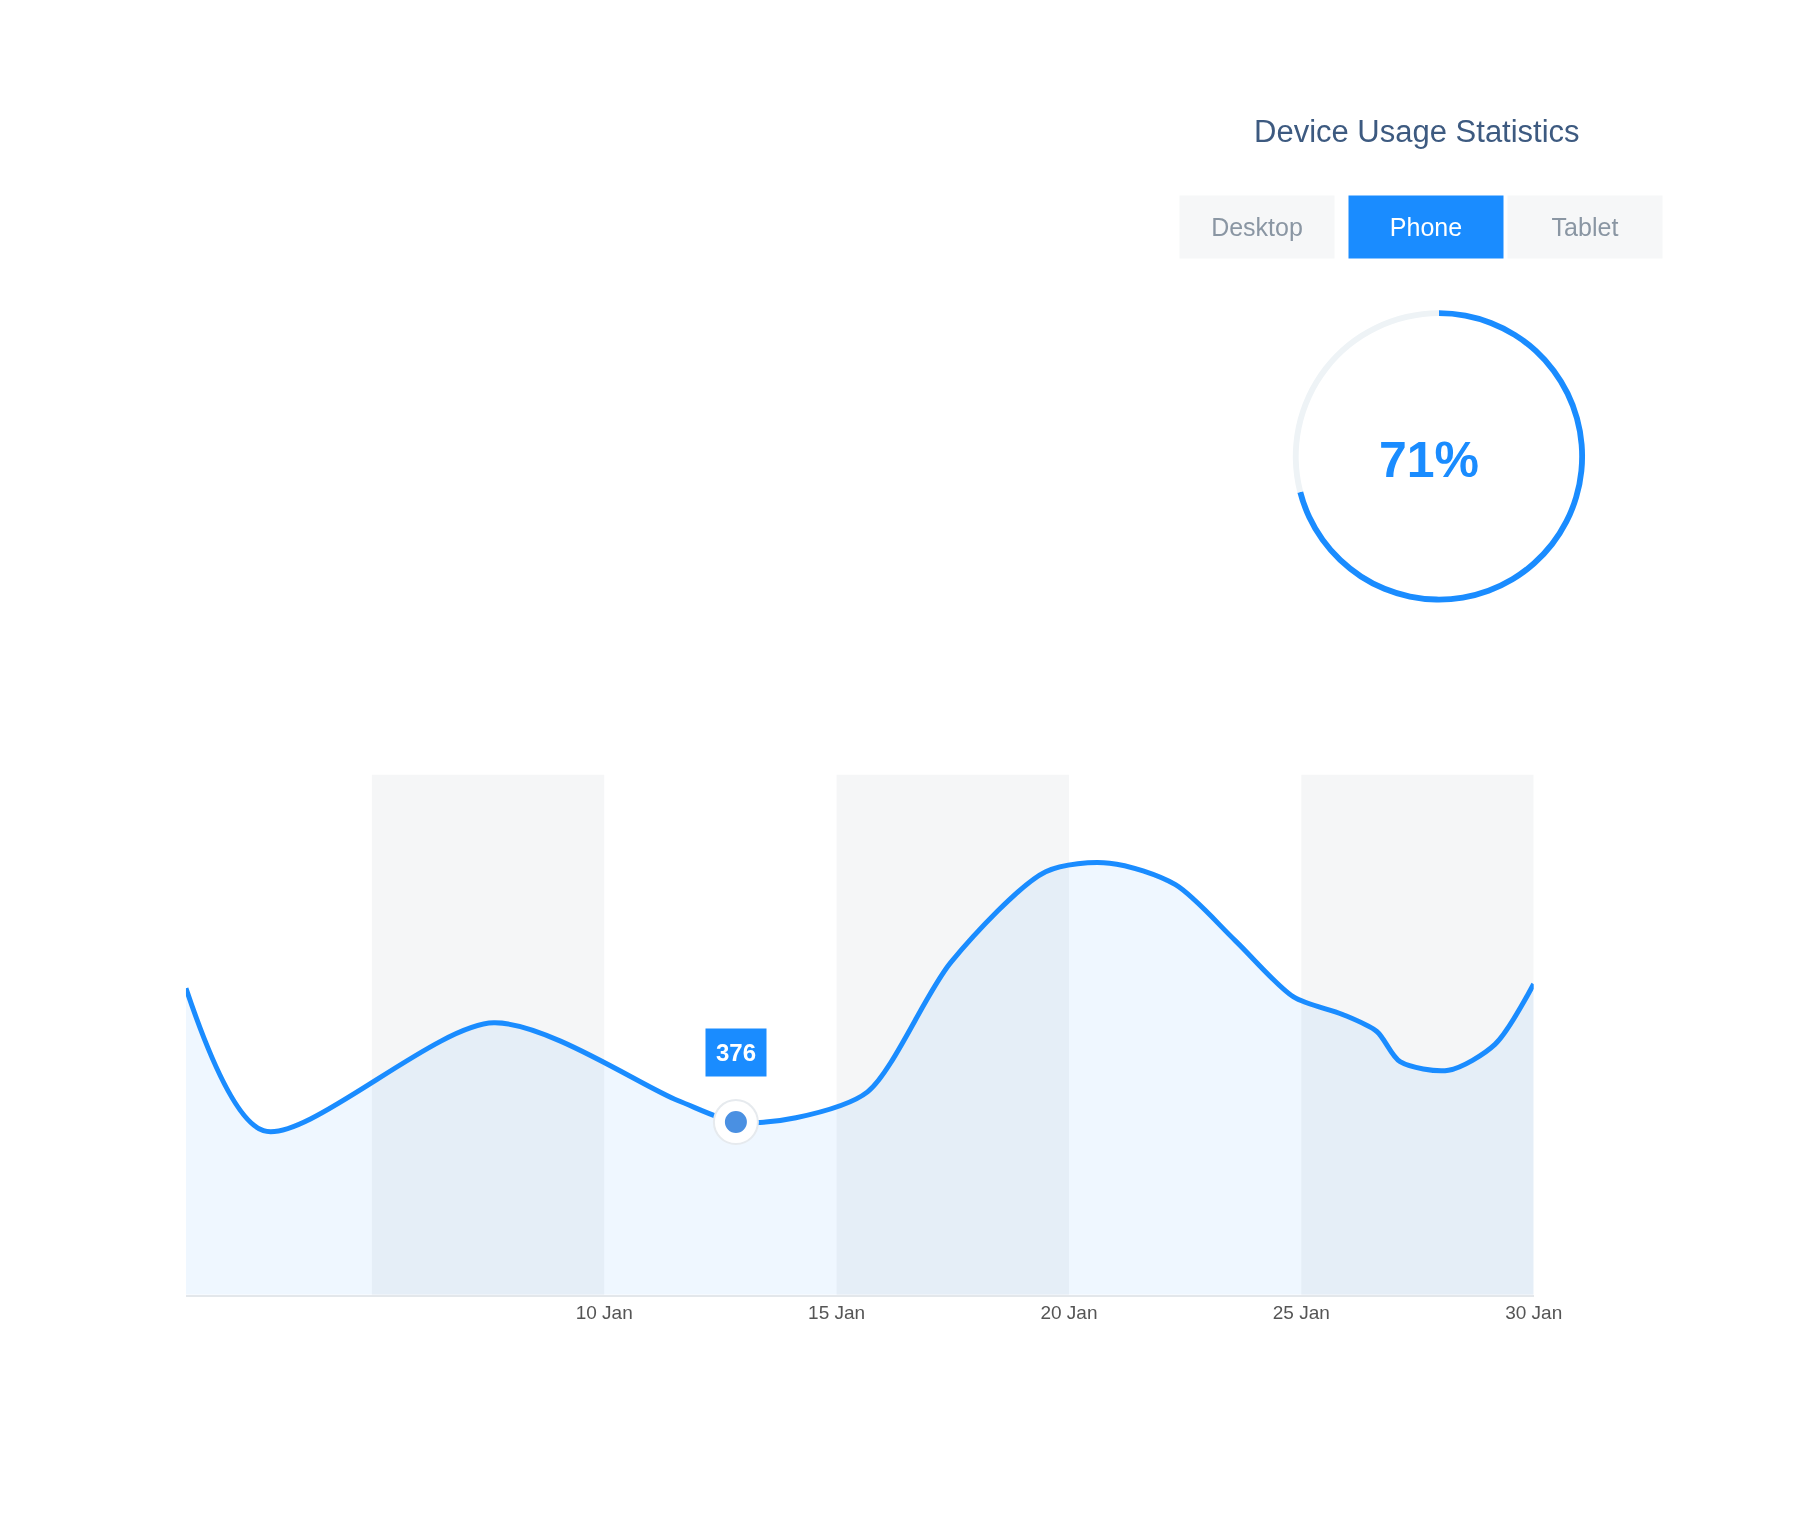 The width and height of the screenshot is (1800, 1534). What do you see at coordinates (837, 1313) in the screenshot?
I see `x-tick-label: 15 Jan` at bounding box center [837, 1313].